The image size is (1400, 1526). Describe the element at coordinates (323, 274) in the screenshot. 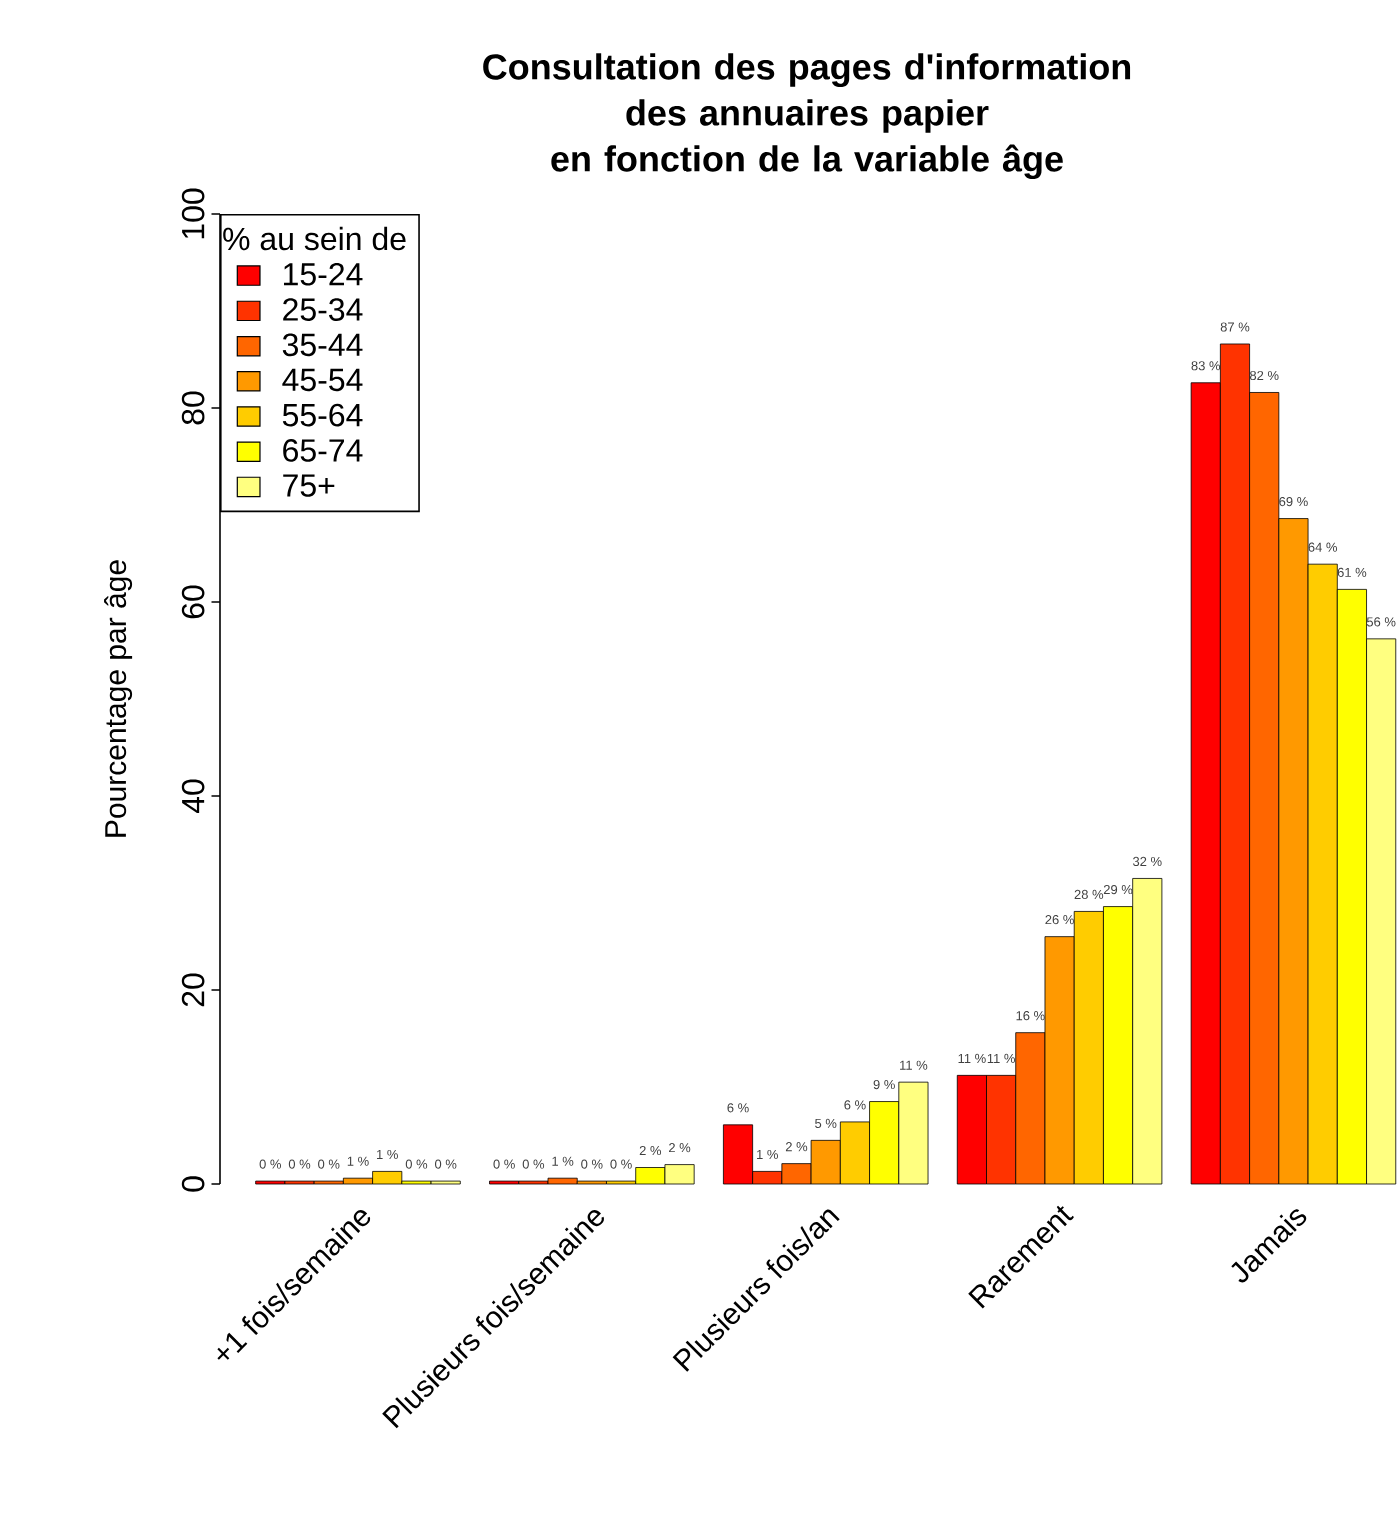

I see `legend-label: 15-24` at that location.